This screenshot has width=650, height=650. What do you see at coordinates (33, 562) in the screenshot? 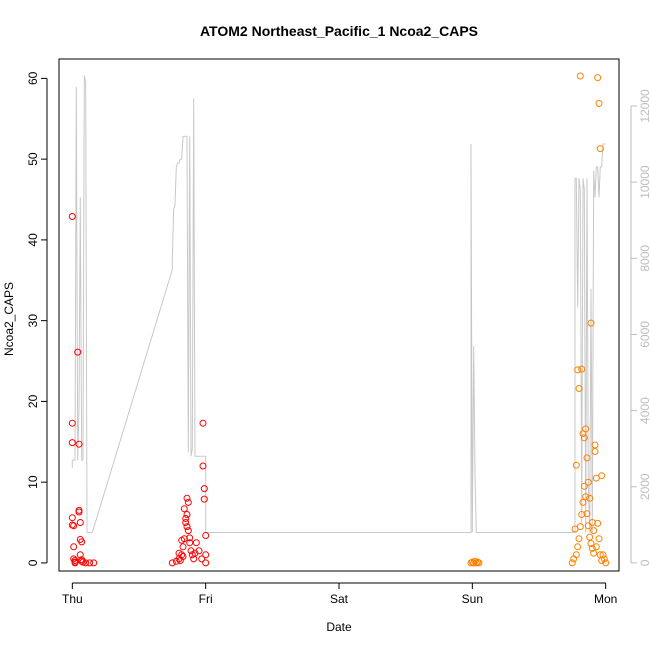
I see `y-tick-label-left: 0` at bounding box center [33, 562].